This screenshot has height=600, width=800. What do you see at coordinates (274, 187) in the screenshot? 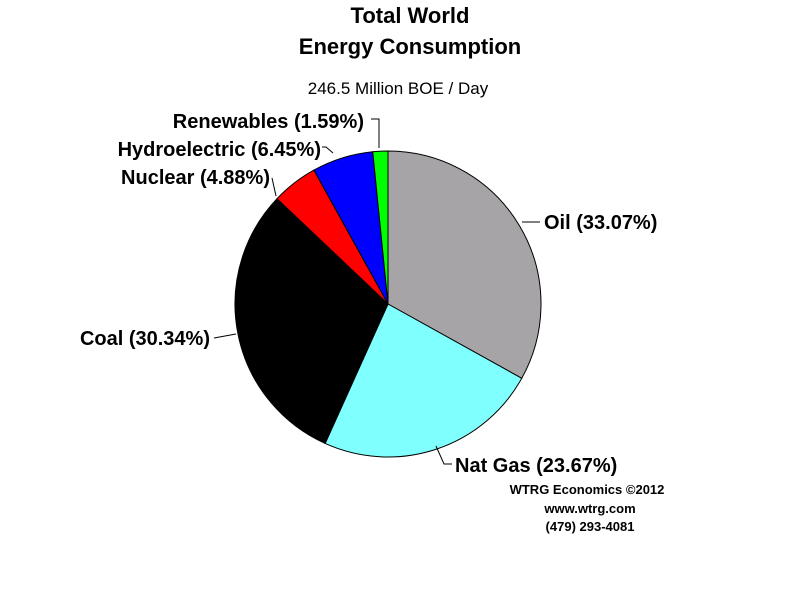
I see `leader-line-nuclear` at bounding box center [274, 187].